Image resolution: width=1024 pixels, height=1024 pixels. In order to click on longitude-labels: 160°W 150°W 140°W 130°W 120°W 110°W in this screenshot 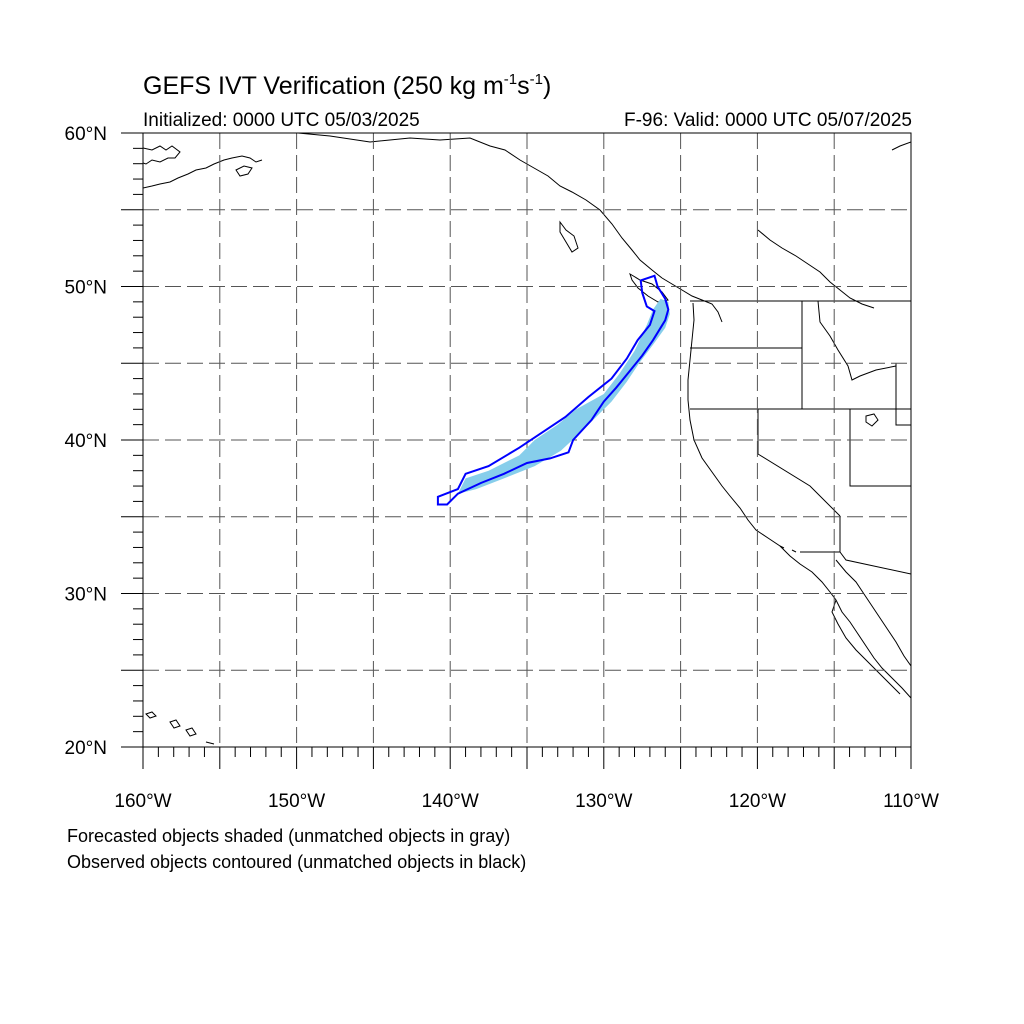, I will do `click(526, 801)`.